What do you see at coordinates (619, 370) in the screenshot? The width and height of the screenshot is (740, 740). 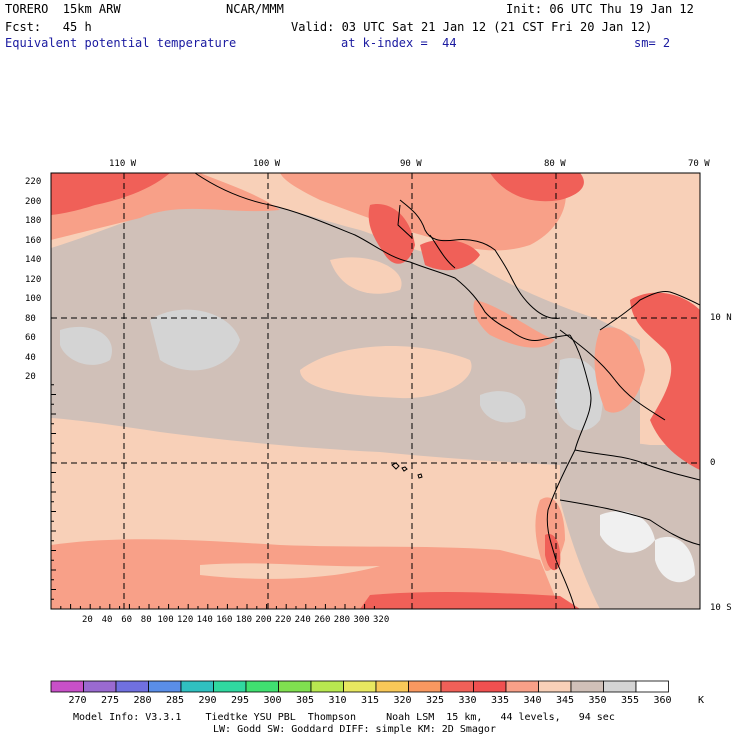 I see `salmon-colombia` at bounding box center [619, 370].